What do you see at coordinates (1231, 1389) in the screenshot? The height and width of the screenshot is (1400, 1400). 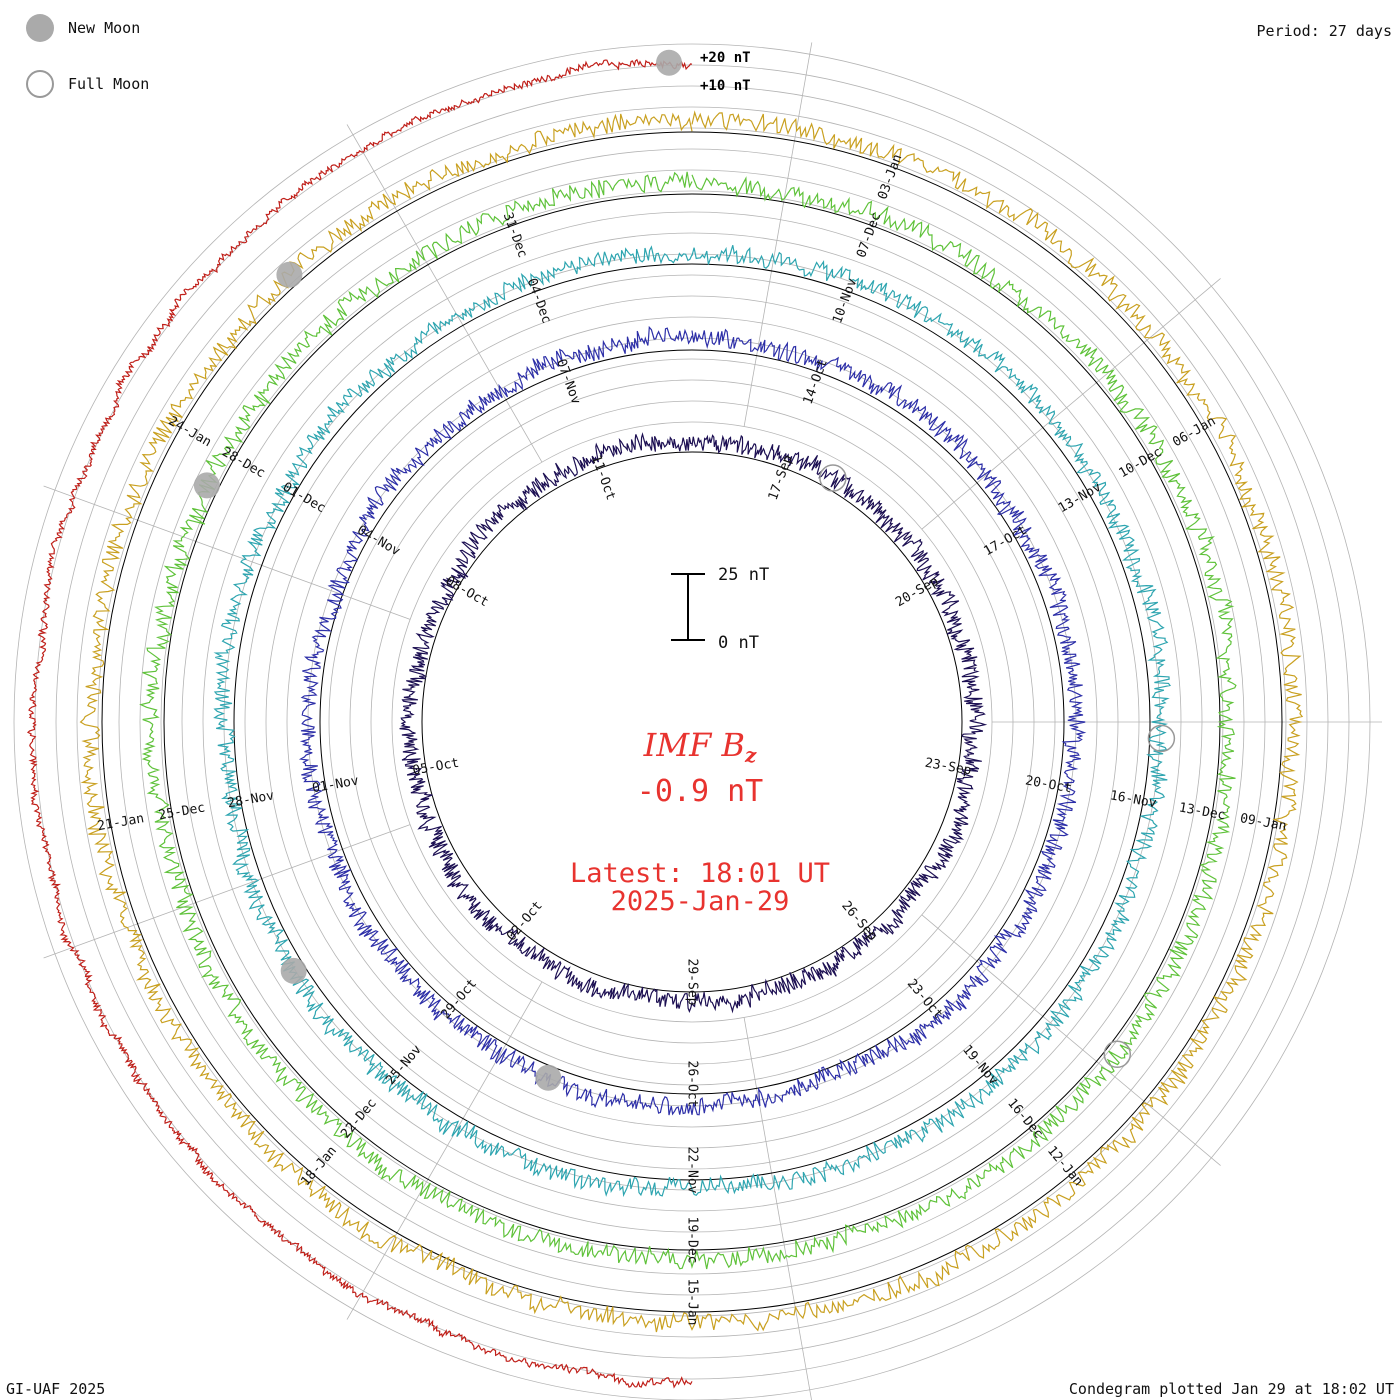 I see `plotted-timestamp: Condegram plotted Jan 29 at 18:02 UT` at bounding box center [1231, 1389].